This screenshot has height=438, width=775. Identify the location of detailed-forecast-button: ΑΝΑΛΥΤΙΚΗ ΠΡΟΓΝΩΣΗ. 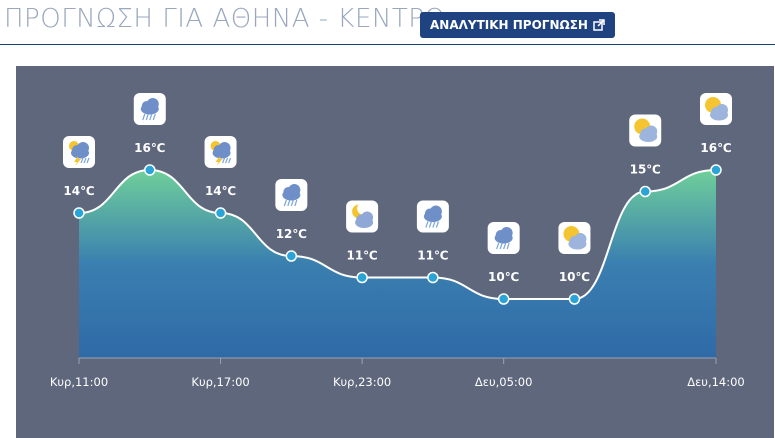
(517, 25).